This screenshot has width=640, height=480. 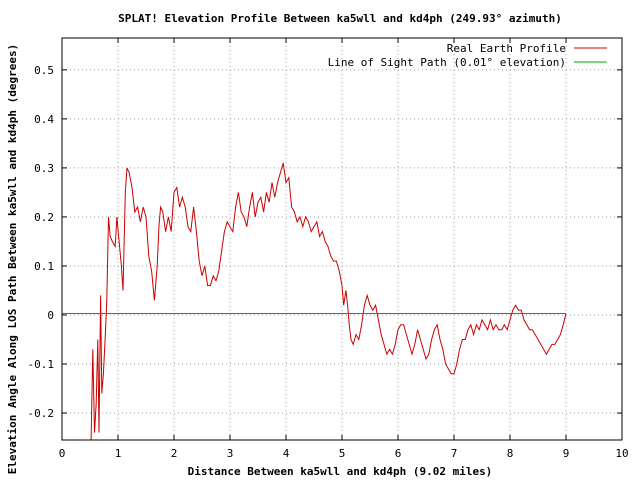 What do you see at coordinates (62, 453) in the screenshot?
I see `x-tick-label: 0` at bounding box center [62, 453].